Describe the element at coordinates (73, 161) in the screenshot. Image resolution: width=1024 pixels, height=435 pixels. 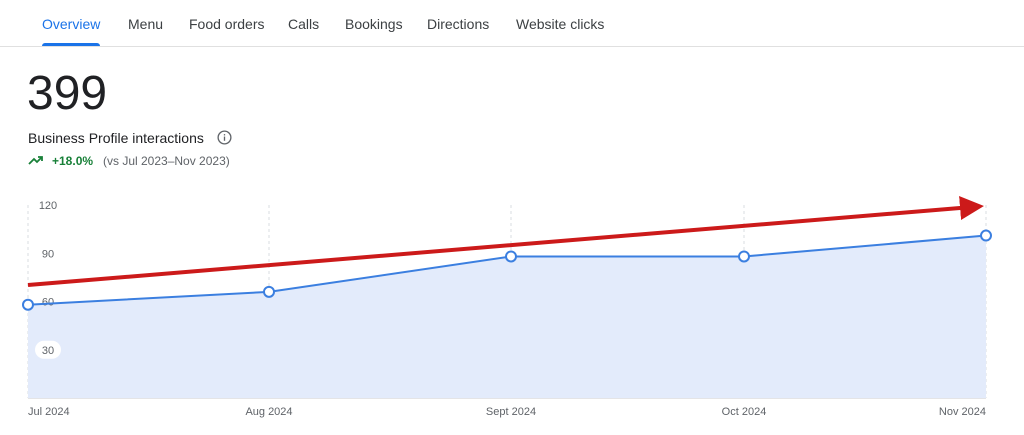
I see `trend-change: +18.0%` at that location.